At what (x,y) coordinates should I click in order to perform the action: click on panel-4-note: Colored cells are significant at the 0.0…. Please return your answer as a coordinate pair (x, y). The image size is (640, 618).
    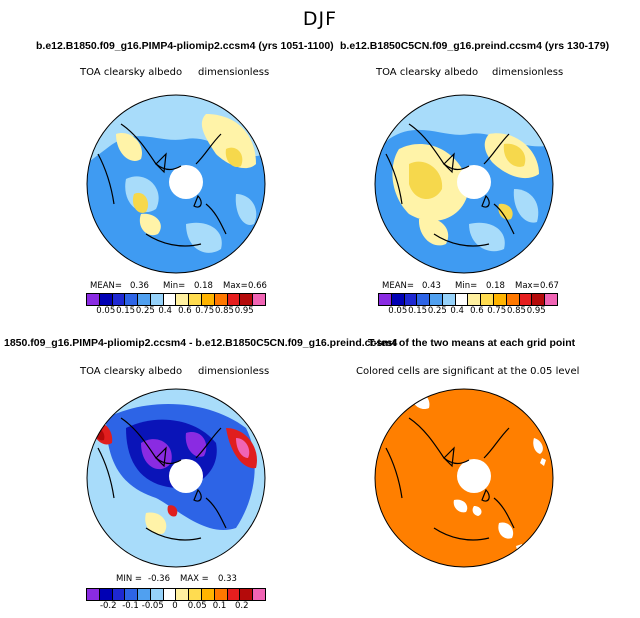
    Looking at the image, I should click on (468, 371).